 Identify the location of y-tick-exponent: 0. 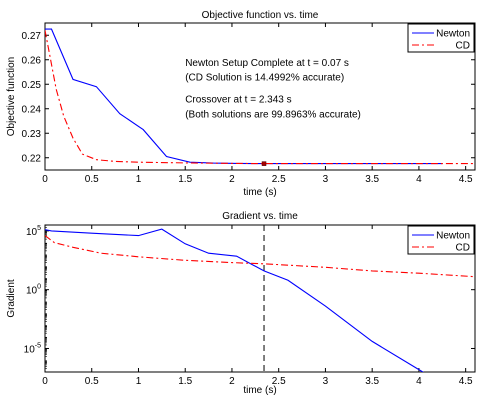
(39, 287).